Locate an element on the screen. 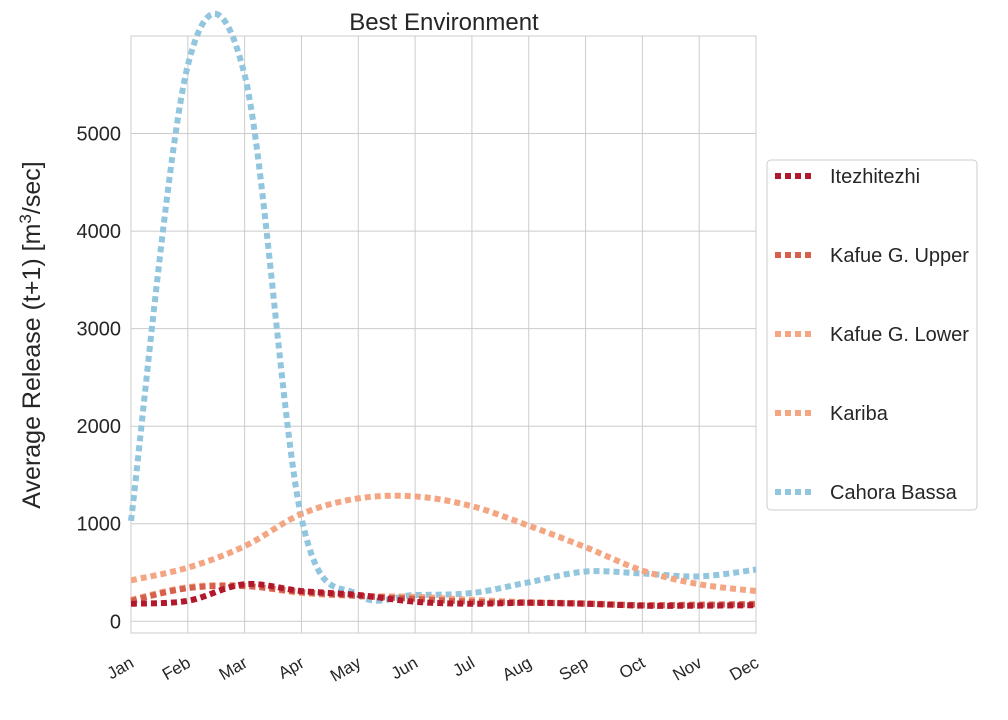 This screenshot has height=720, width=1008. y-axis-label-main: Average Release (t+1) [m is located at coordinates (32, 366).